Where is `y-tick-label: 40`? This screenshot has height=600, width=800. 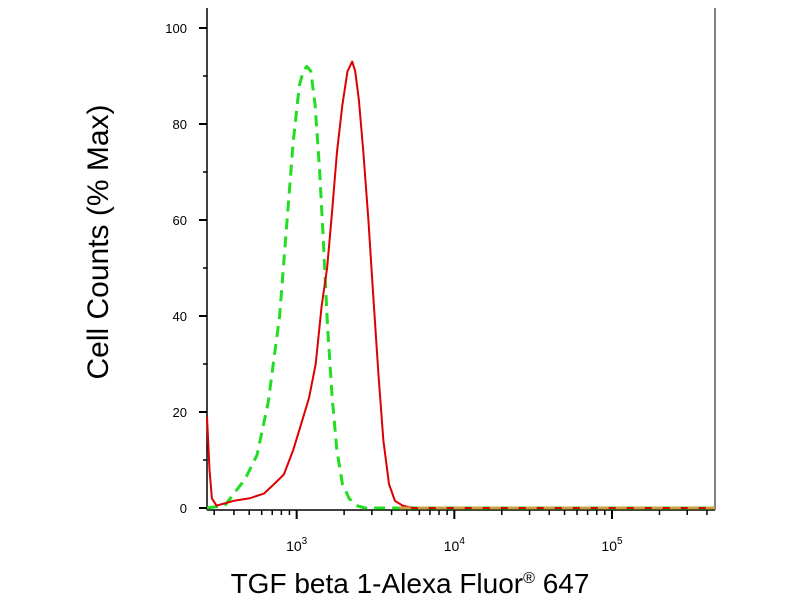
y-tick-label: 40 is located at coordinates (180, 316).